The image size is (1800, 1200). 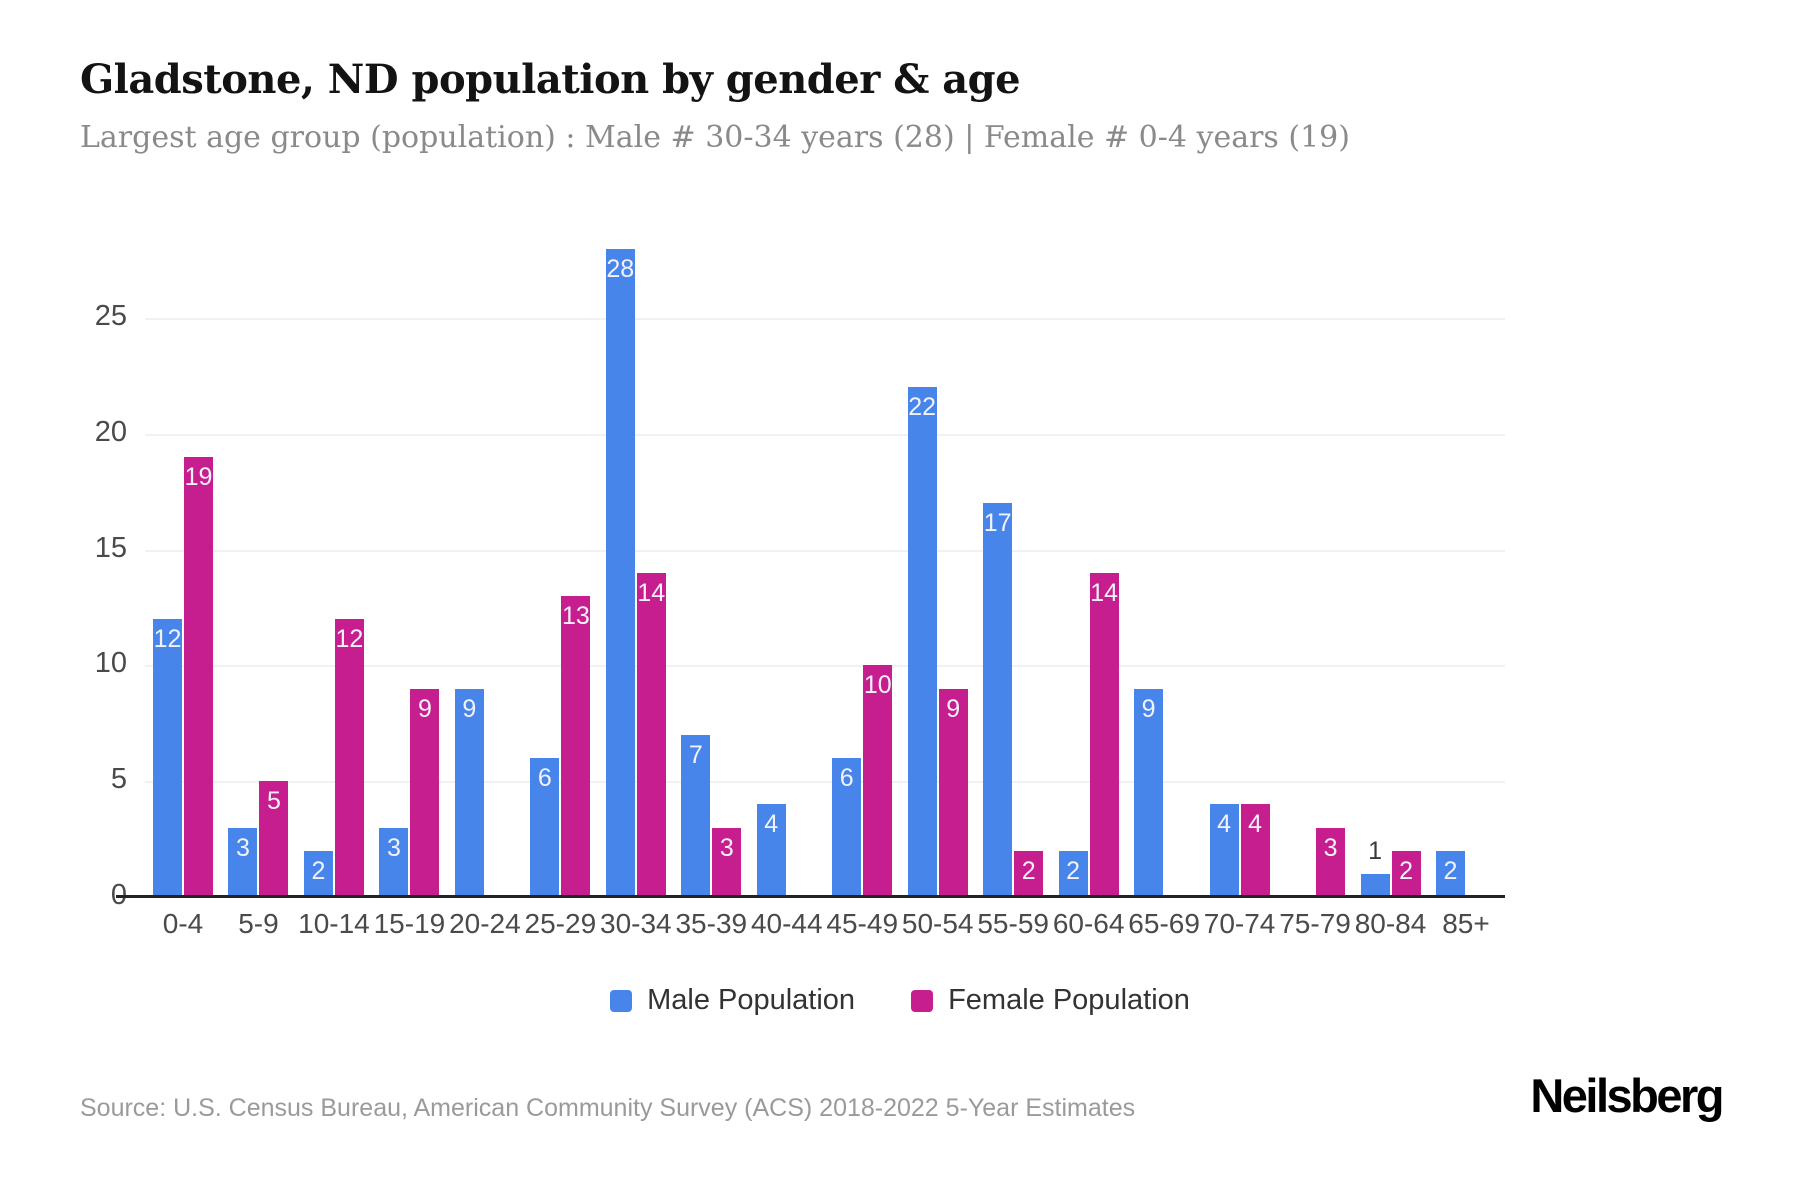 What do you see at coordinates (1375, 850) in the screenshot?
I see `bar-value-male-80-84: 1` at bounding box center [1375, 850].